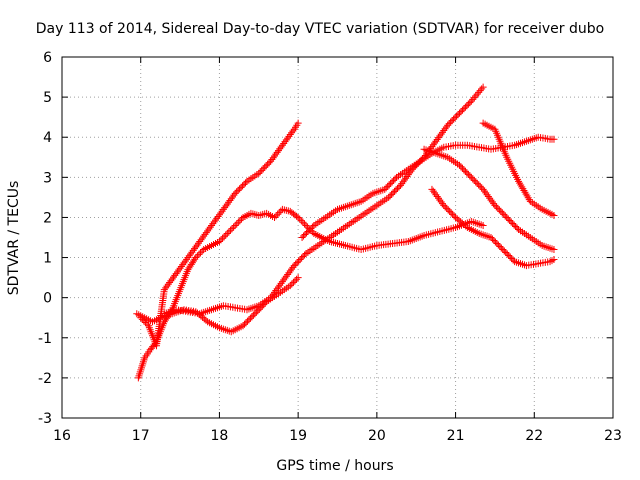  What do you see at coordinates (220, 436) in the screenshot?
I see `x-tick-label: 18` at bounding box center [220, 436].